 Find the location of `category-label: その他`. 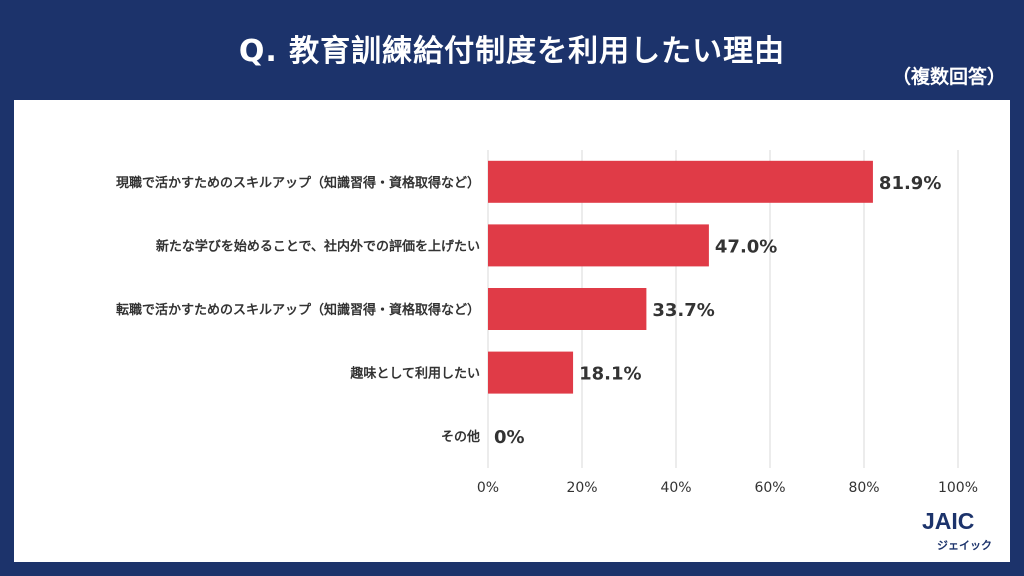

category-label: その他 is located at coordinates (460, 437).